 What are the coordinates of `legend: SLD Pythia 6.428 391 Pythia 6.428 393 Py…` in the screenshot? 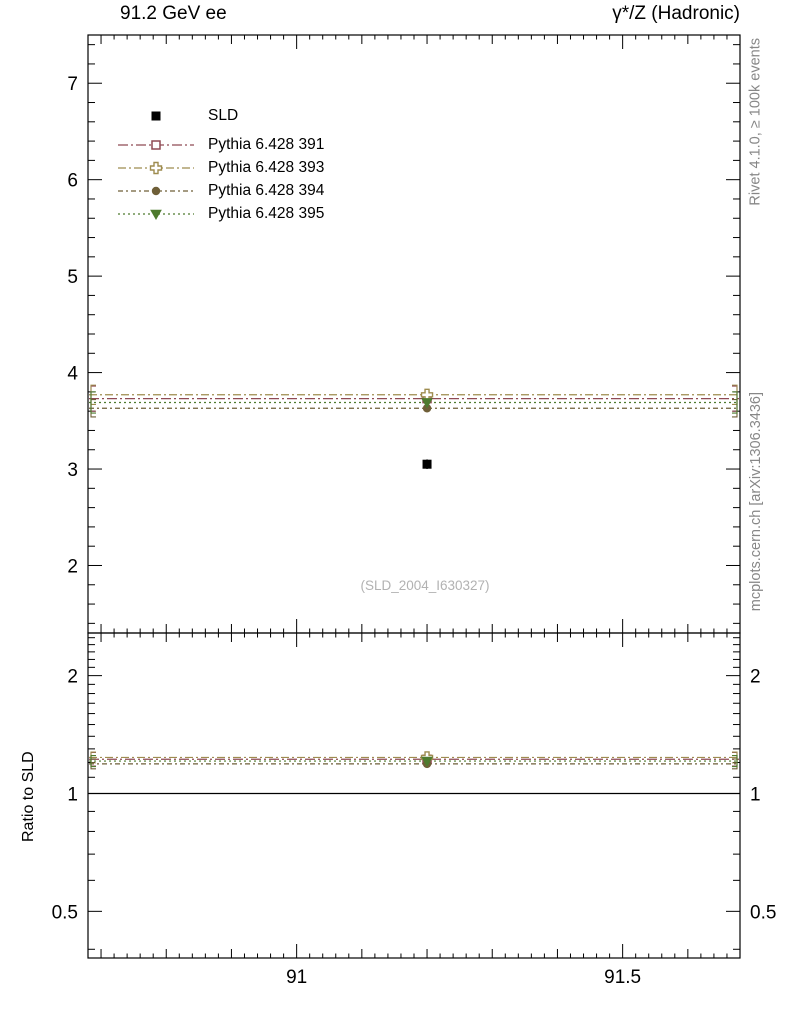 It's located at (220, 164).